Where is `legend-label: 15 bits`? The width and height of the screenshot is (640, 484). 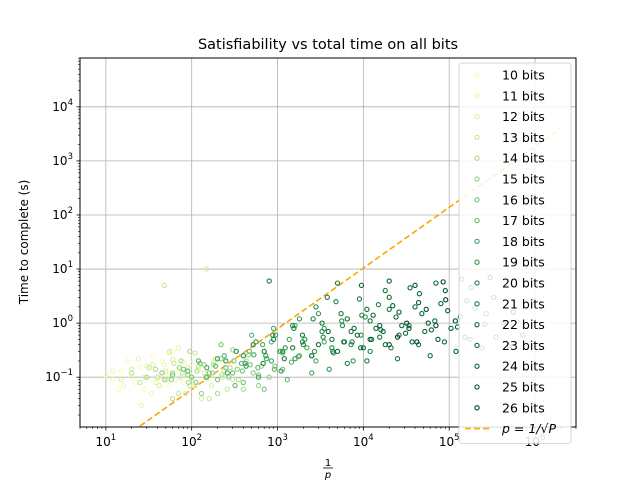
legend-label: 15 bits is located at coordinates (523, 179).